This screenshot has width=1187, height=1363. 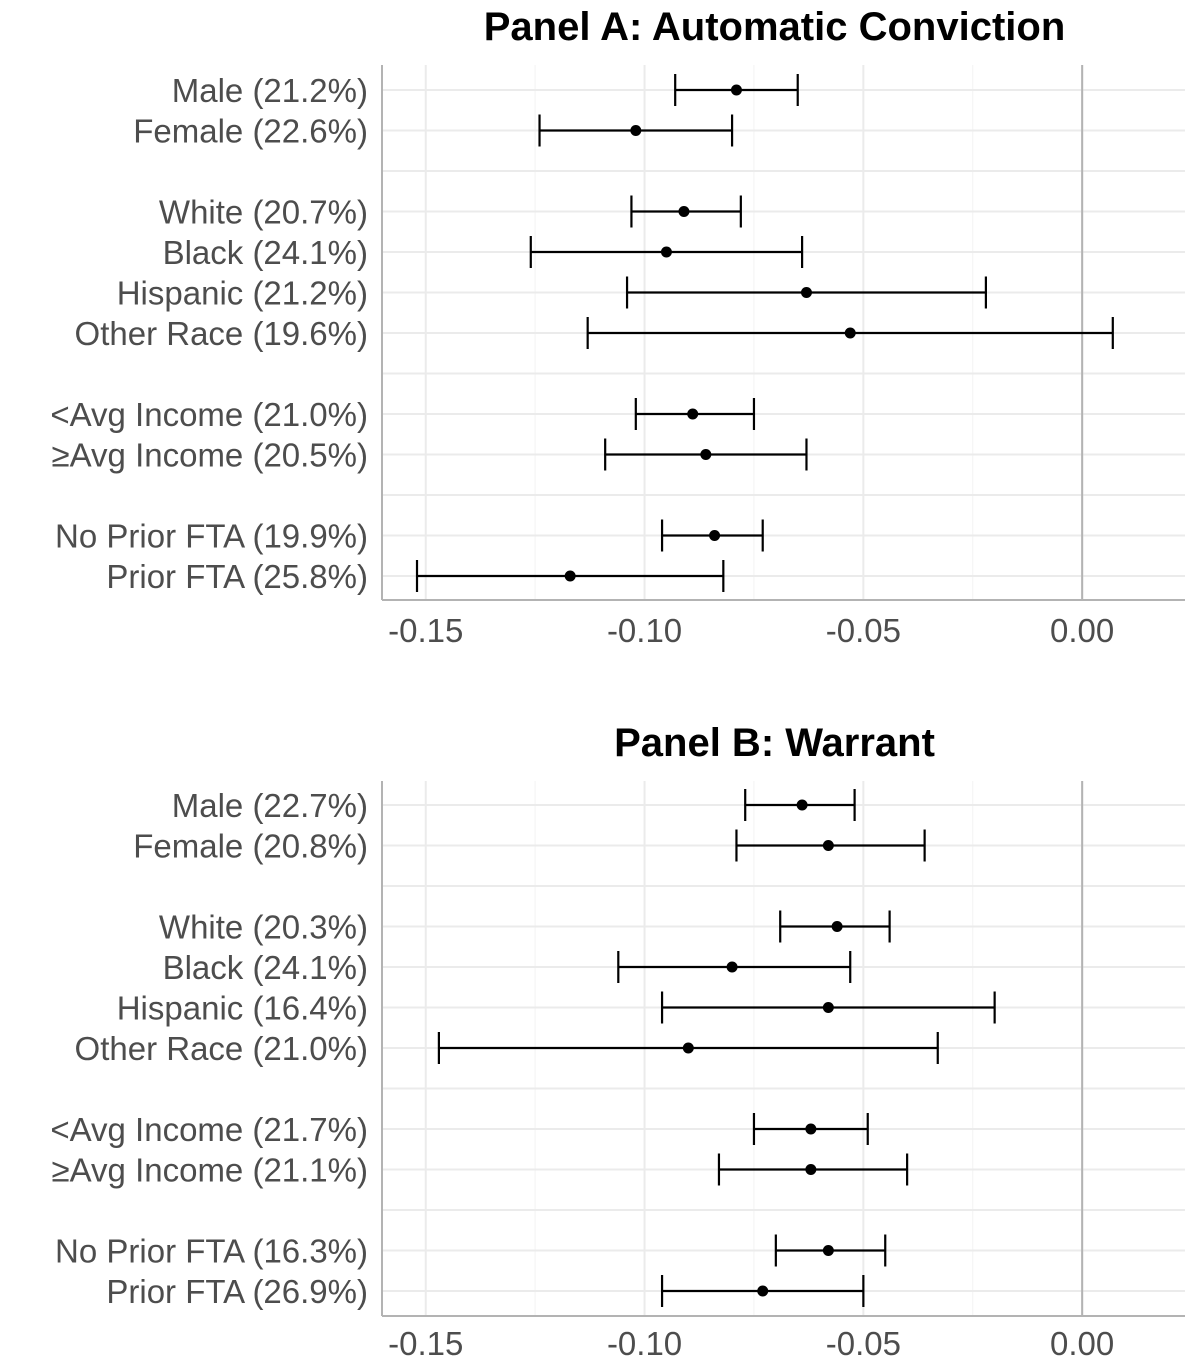 What do you see at coordinates (263, 212) in the screenshot?
I see `y-category-label: White (20.7%)` at bounding box center [263, 212].